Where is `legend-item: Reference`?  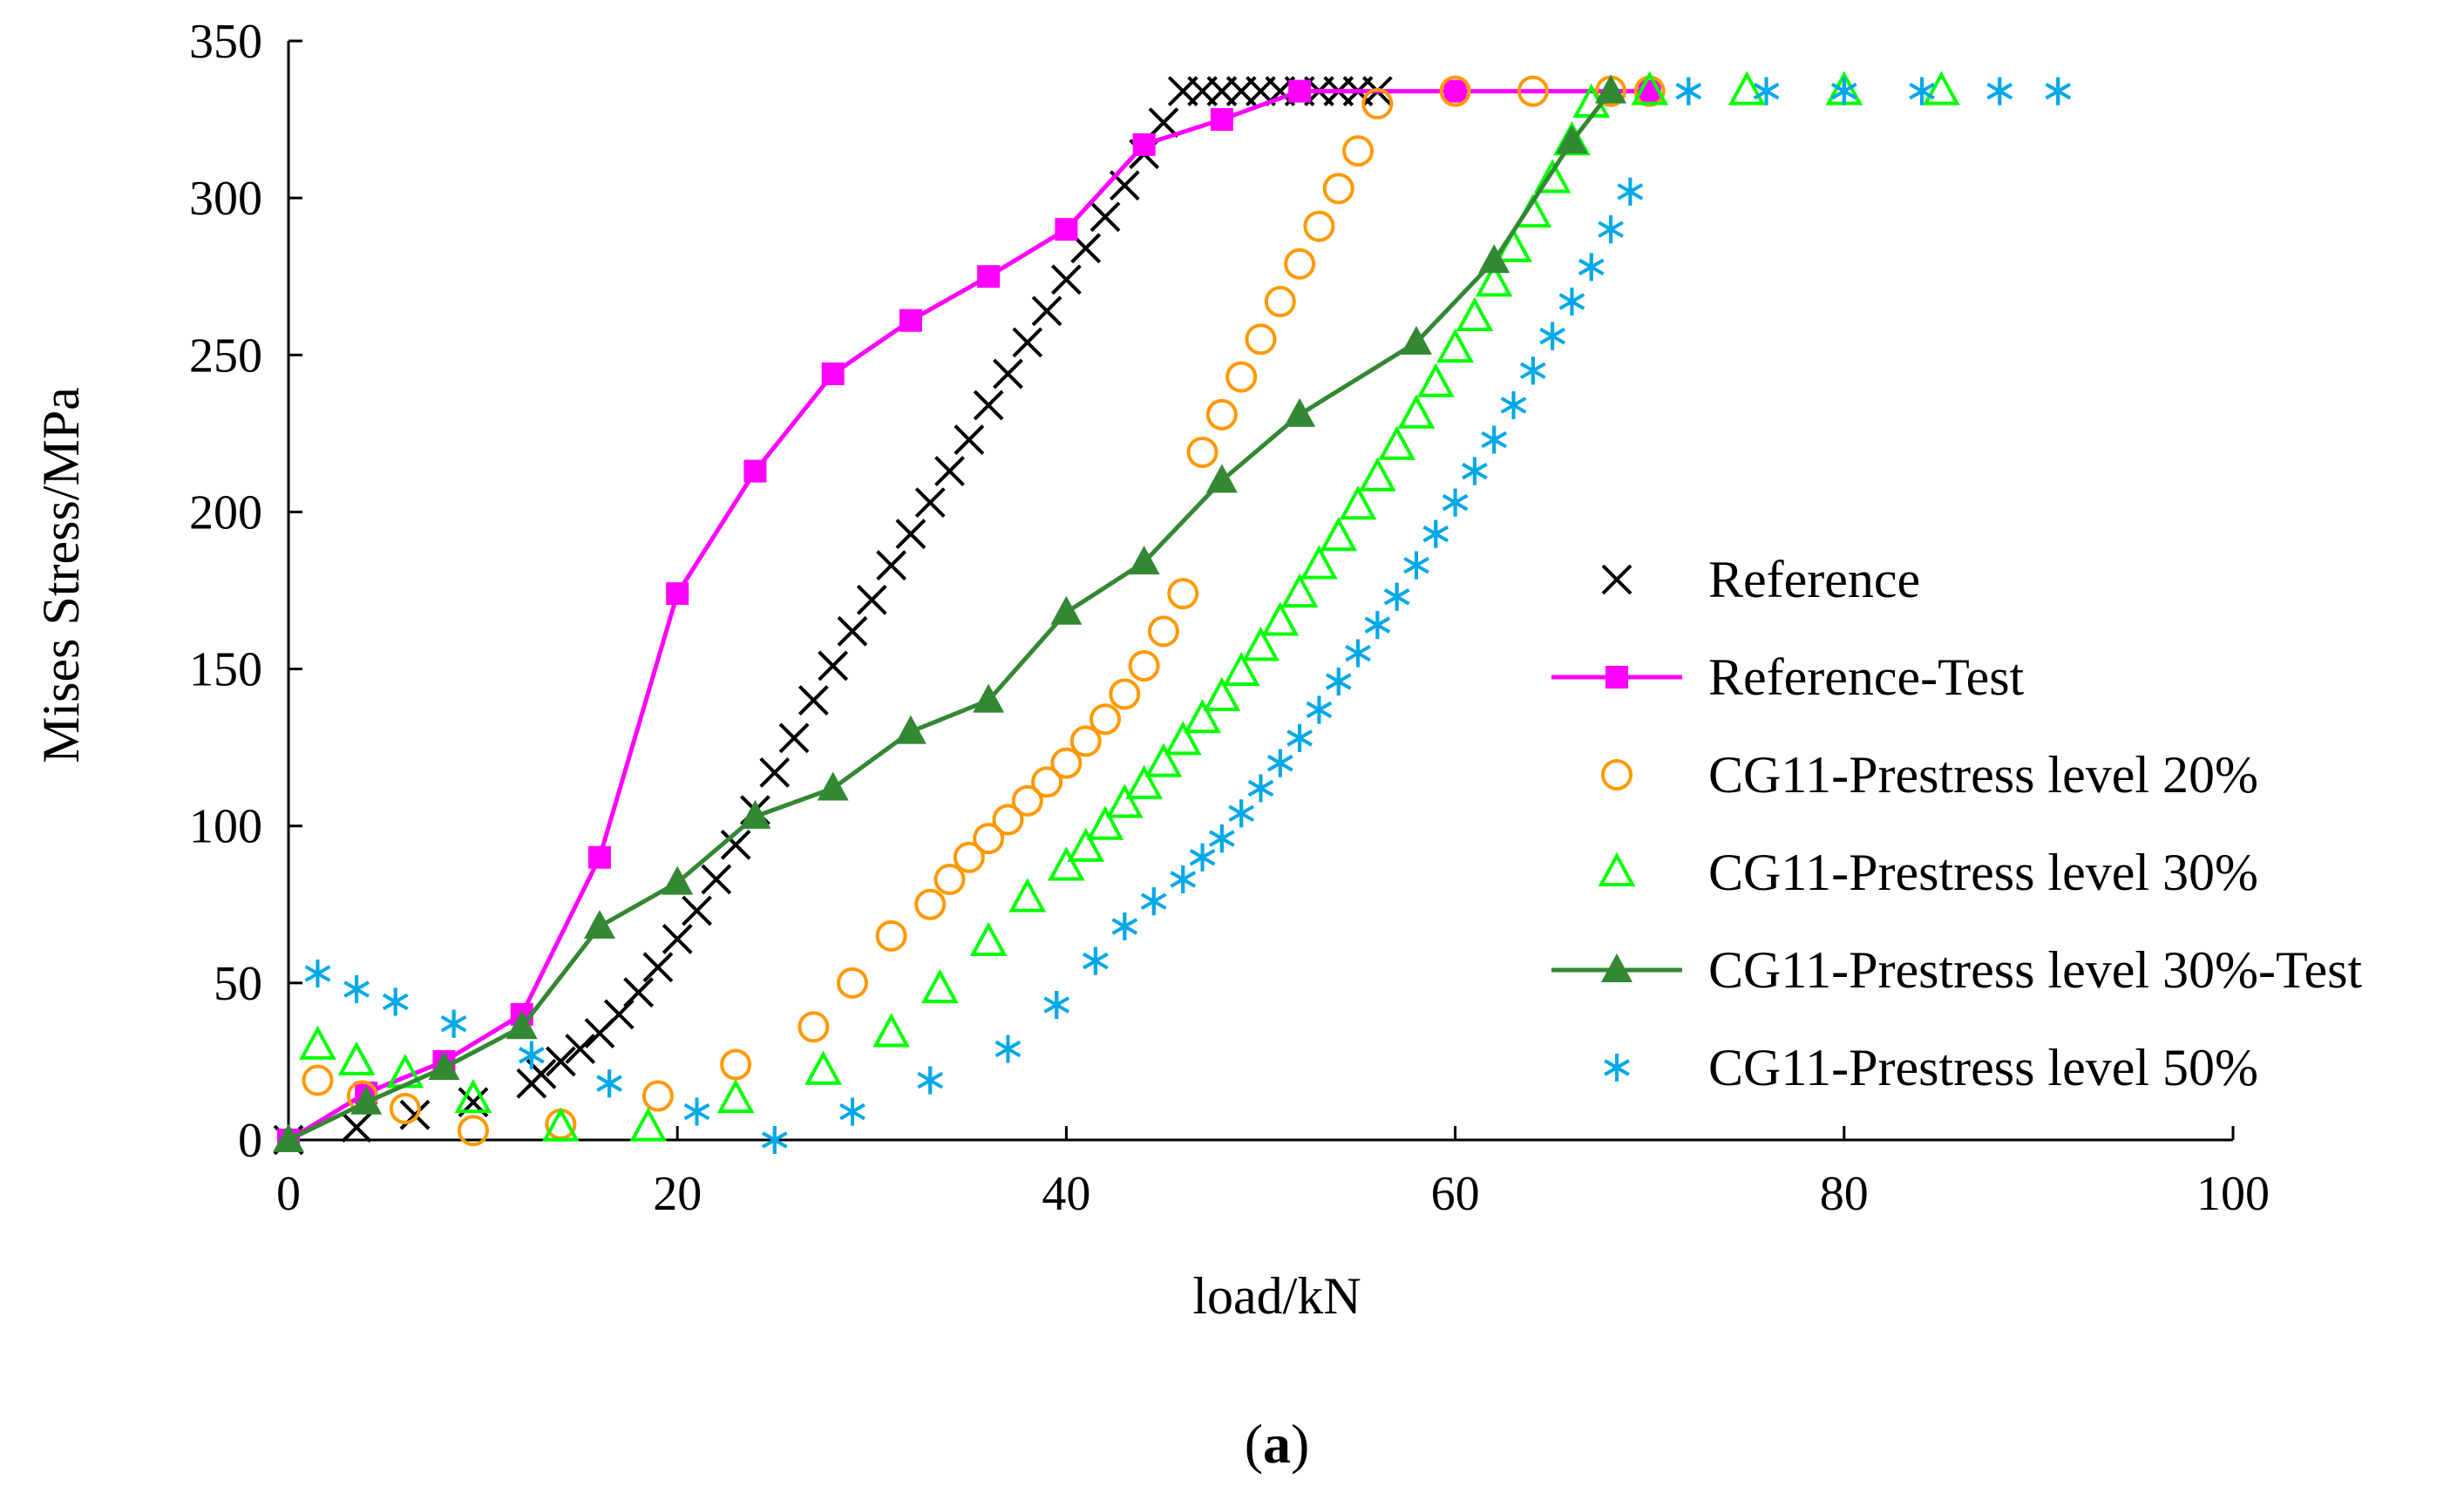
legend-item: Reference is located at coordinates (1760, 579).